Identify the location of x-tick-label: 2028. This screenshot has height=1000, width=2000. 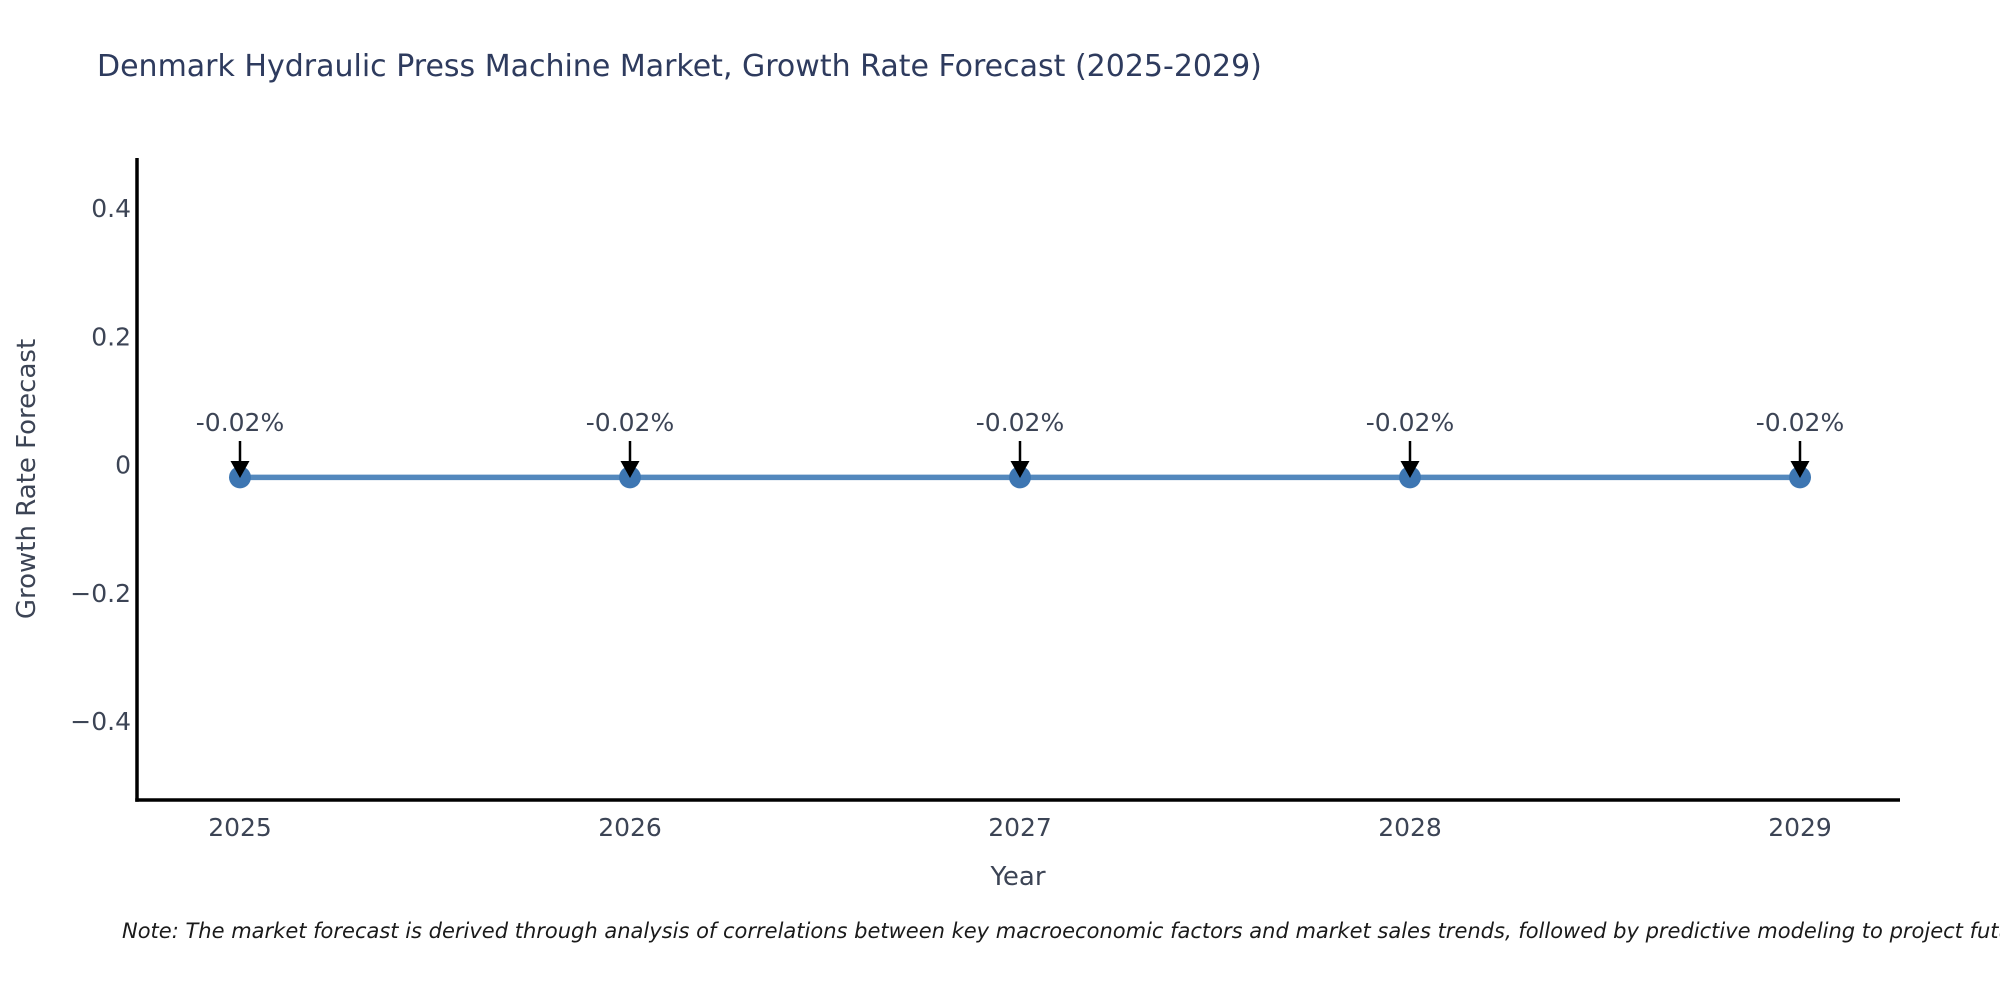
(1410, 827).